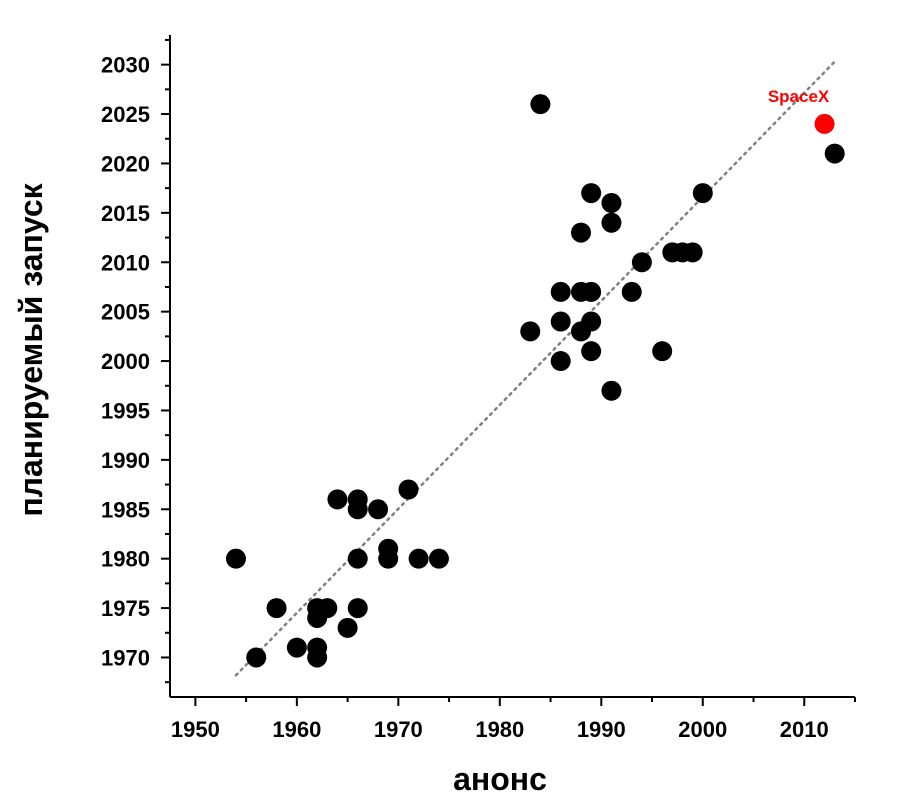 The image size is (900, 800). Describe the element at coordinates (499, 729) in the screenshot. I see `x-tick-label: 1980` at that location.